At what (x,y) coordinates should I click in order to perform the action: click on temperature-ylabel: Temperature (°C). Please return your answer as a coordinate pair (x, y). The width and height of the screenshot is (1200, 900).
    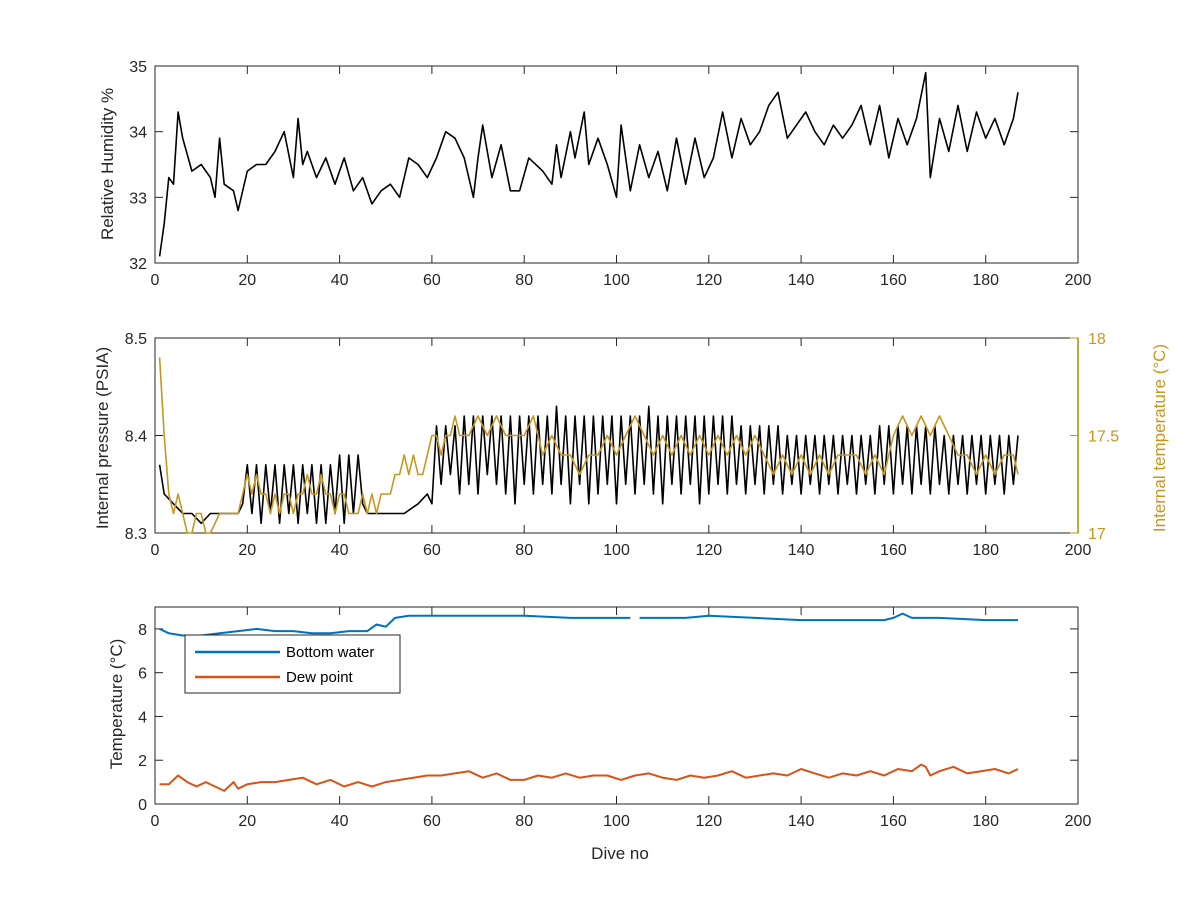
    Looking at the image, I should click on (116, 704).